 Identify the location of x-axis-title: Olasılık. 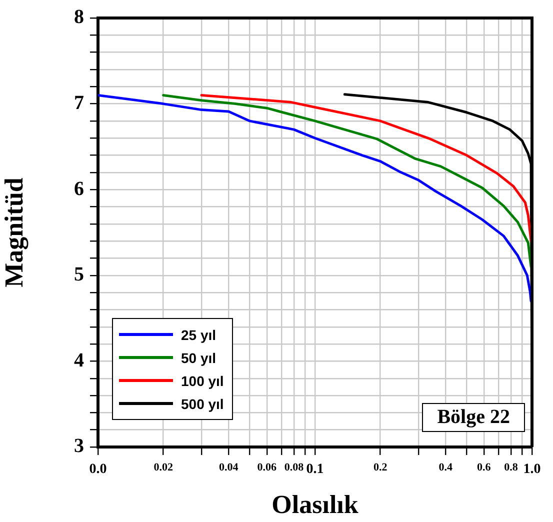
(315, 505).